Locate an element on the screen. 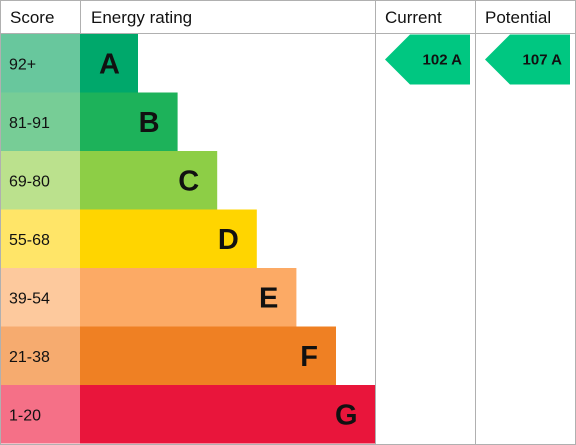 This screenshot has width=576, height=445. score-range-c: 69-80 is located at coordinates (29, 181).